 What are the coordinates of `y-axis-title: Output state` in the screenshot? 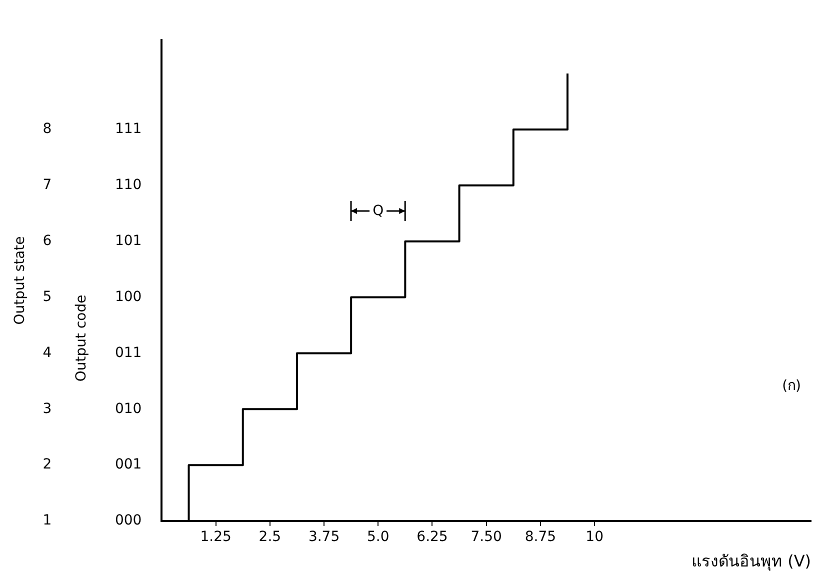 It's located at (20, 280).